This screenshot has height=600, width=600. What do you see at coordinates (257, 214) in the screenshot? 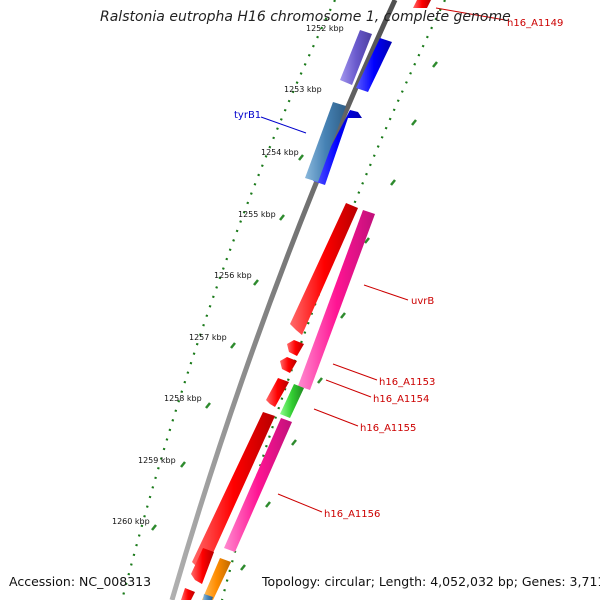
I see `kbp-tick-label: 1255 kbp` at bounding box center [257, 214].